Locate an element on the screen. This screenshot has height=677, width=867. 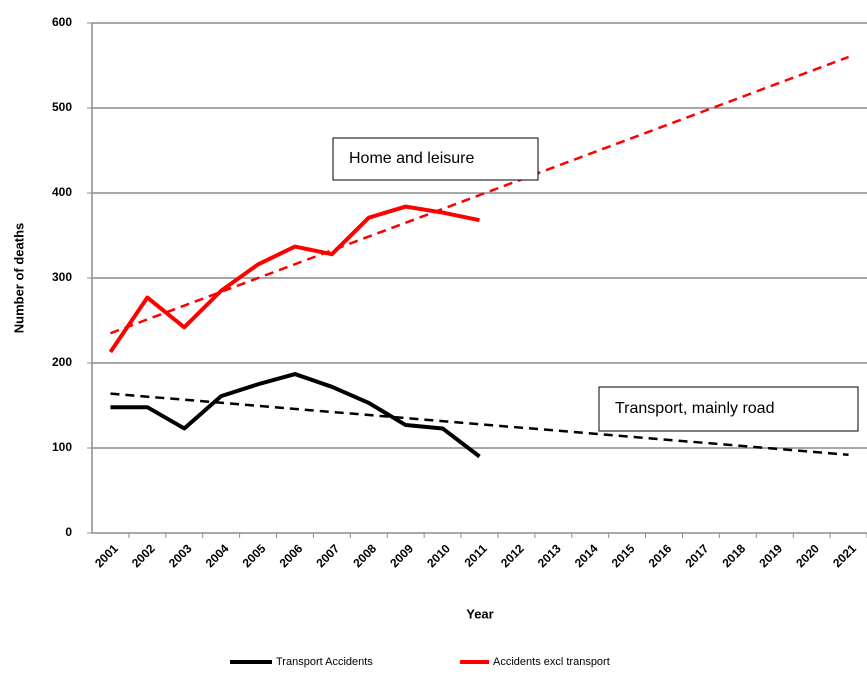
x-tick-label: 2011 is located at coordinates (476, 555).